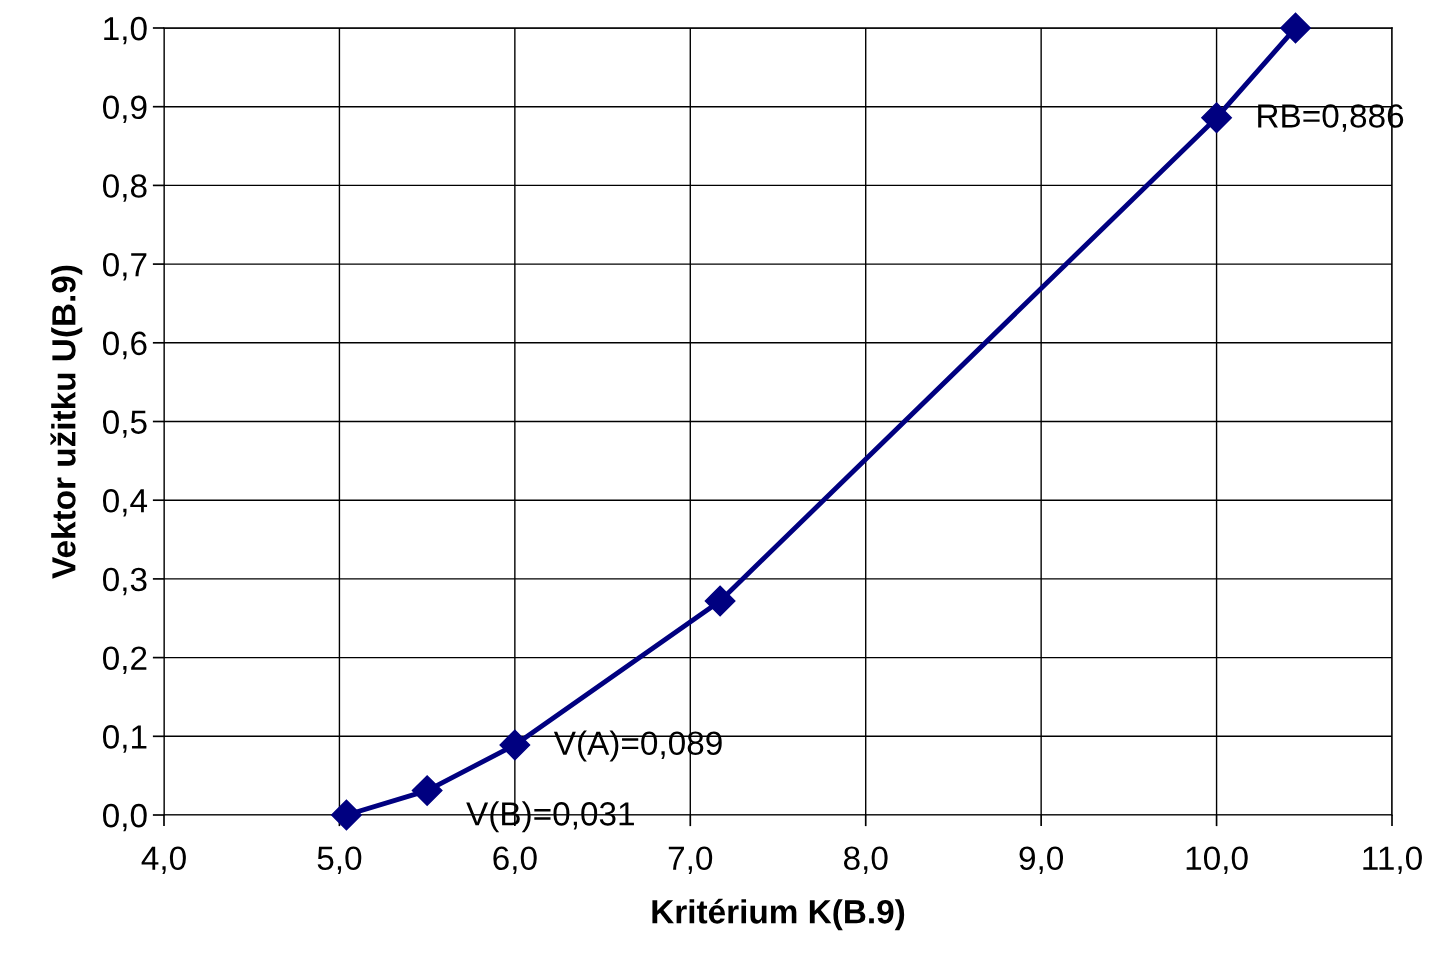 The height and width of the screenshot is (966, 1443). What do you see at coordinates (125, 739) in the screenshot?
I see `y-tick-label: 0,1` at bounding box center [125, 739].